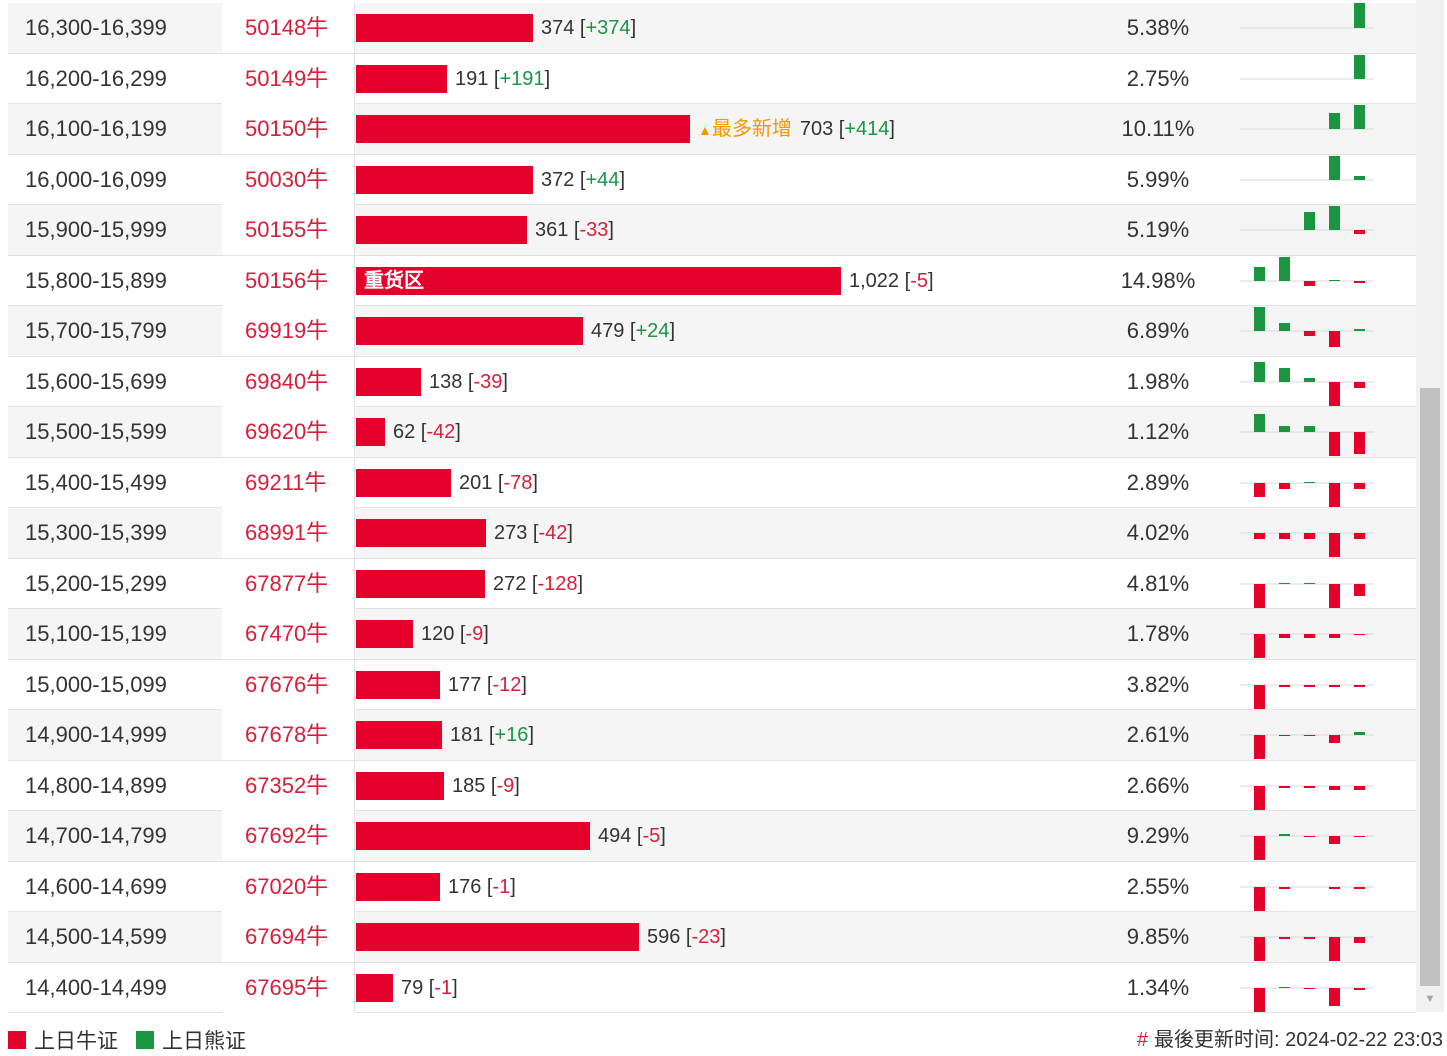  I want to click on count-bar-cell: 138 [-39], so click(736, 382).